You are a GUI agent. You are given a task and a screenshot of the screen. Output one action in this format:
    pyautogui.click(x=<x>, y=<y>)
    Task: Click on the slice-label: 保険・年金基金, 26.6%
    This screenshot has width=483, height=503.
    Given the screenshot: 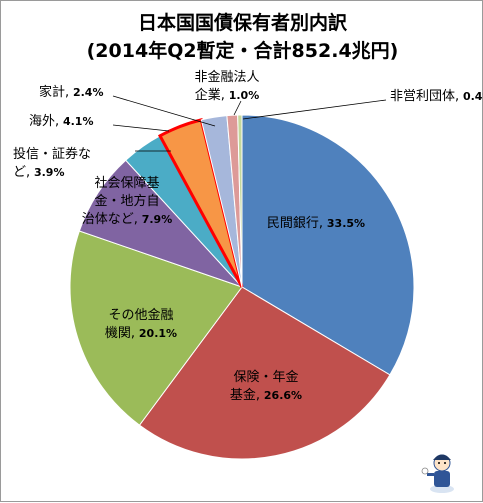 What is the action you would take?
    pyautogui.click(x=266, y=386)
    